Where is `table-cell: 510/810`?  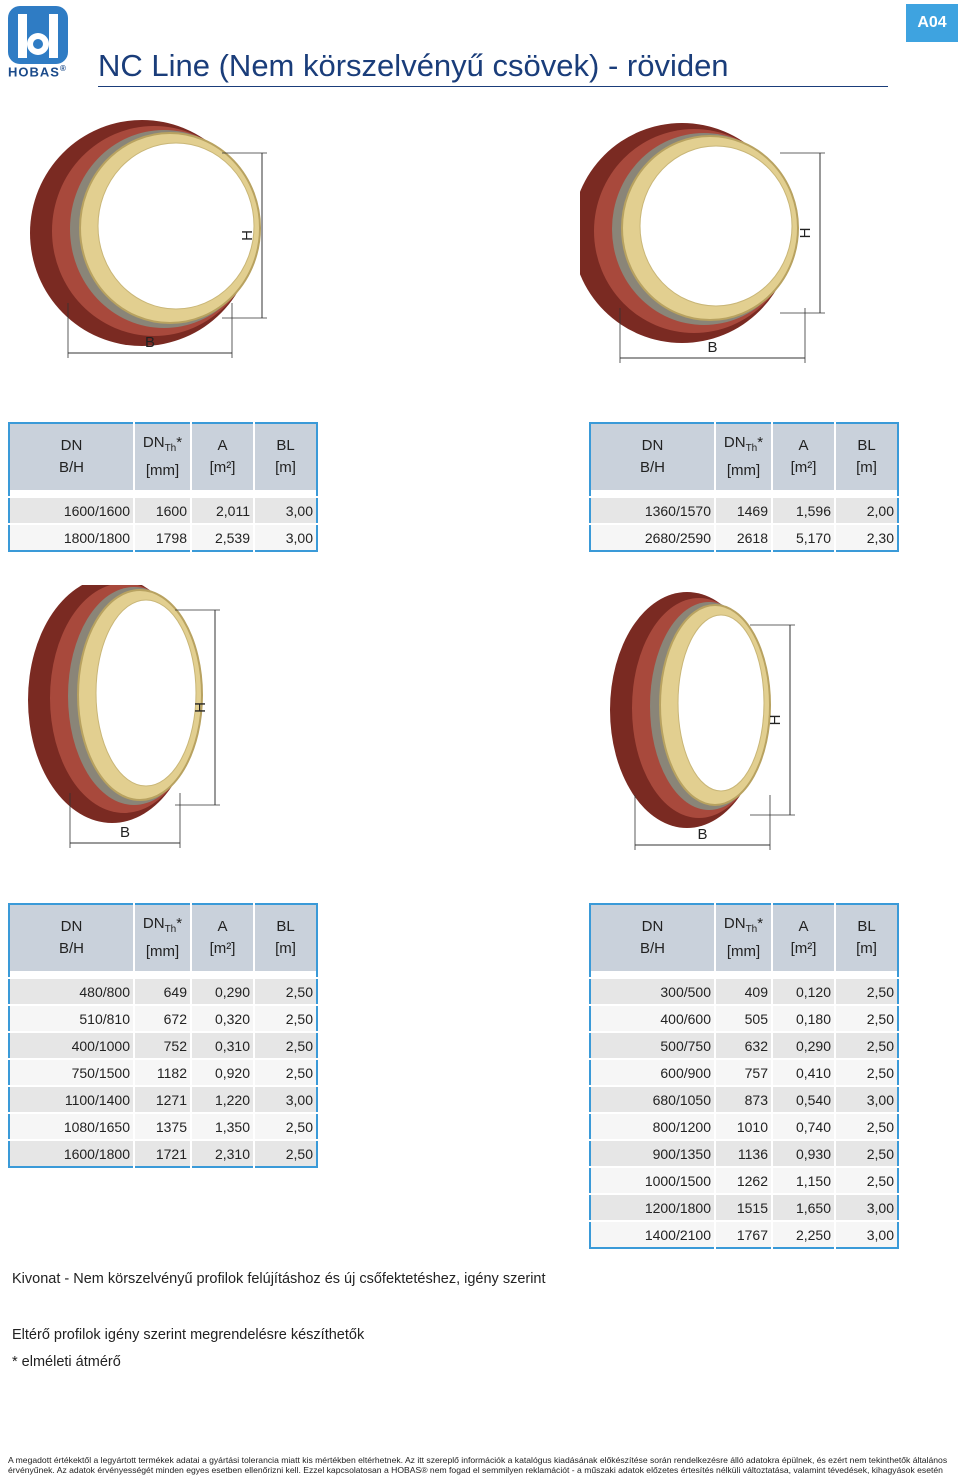
table-cell: 510/810 is located at coordinates (72, 1018).